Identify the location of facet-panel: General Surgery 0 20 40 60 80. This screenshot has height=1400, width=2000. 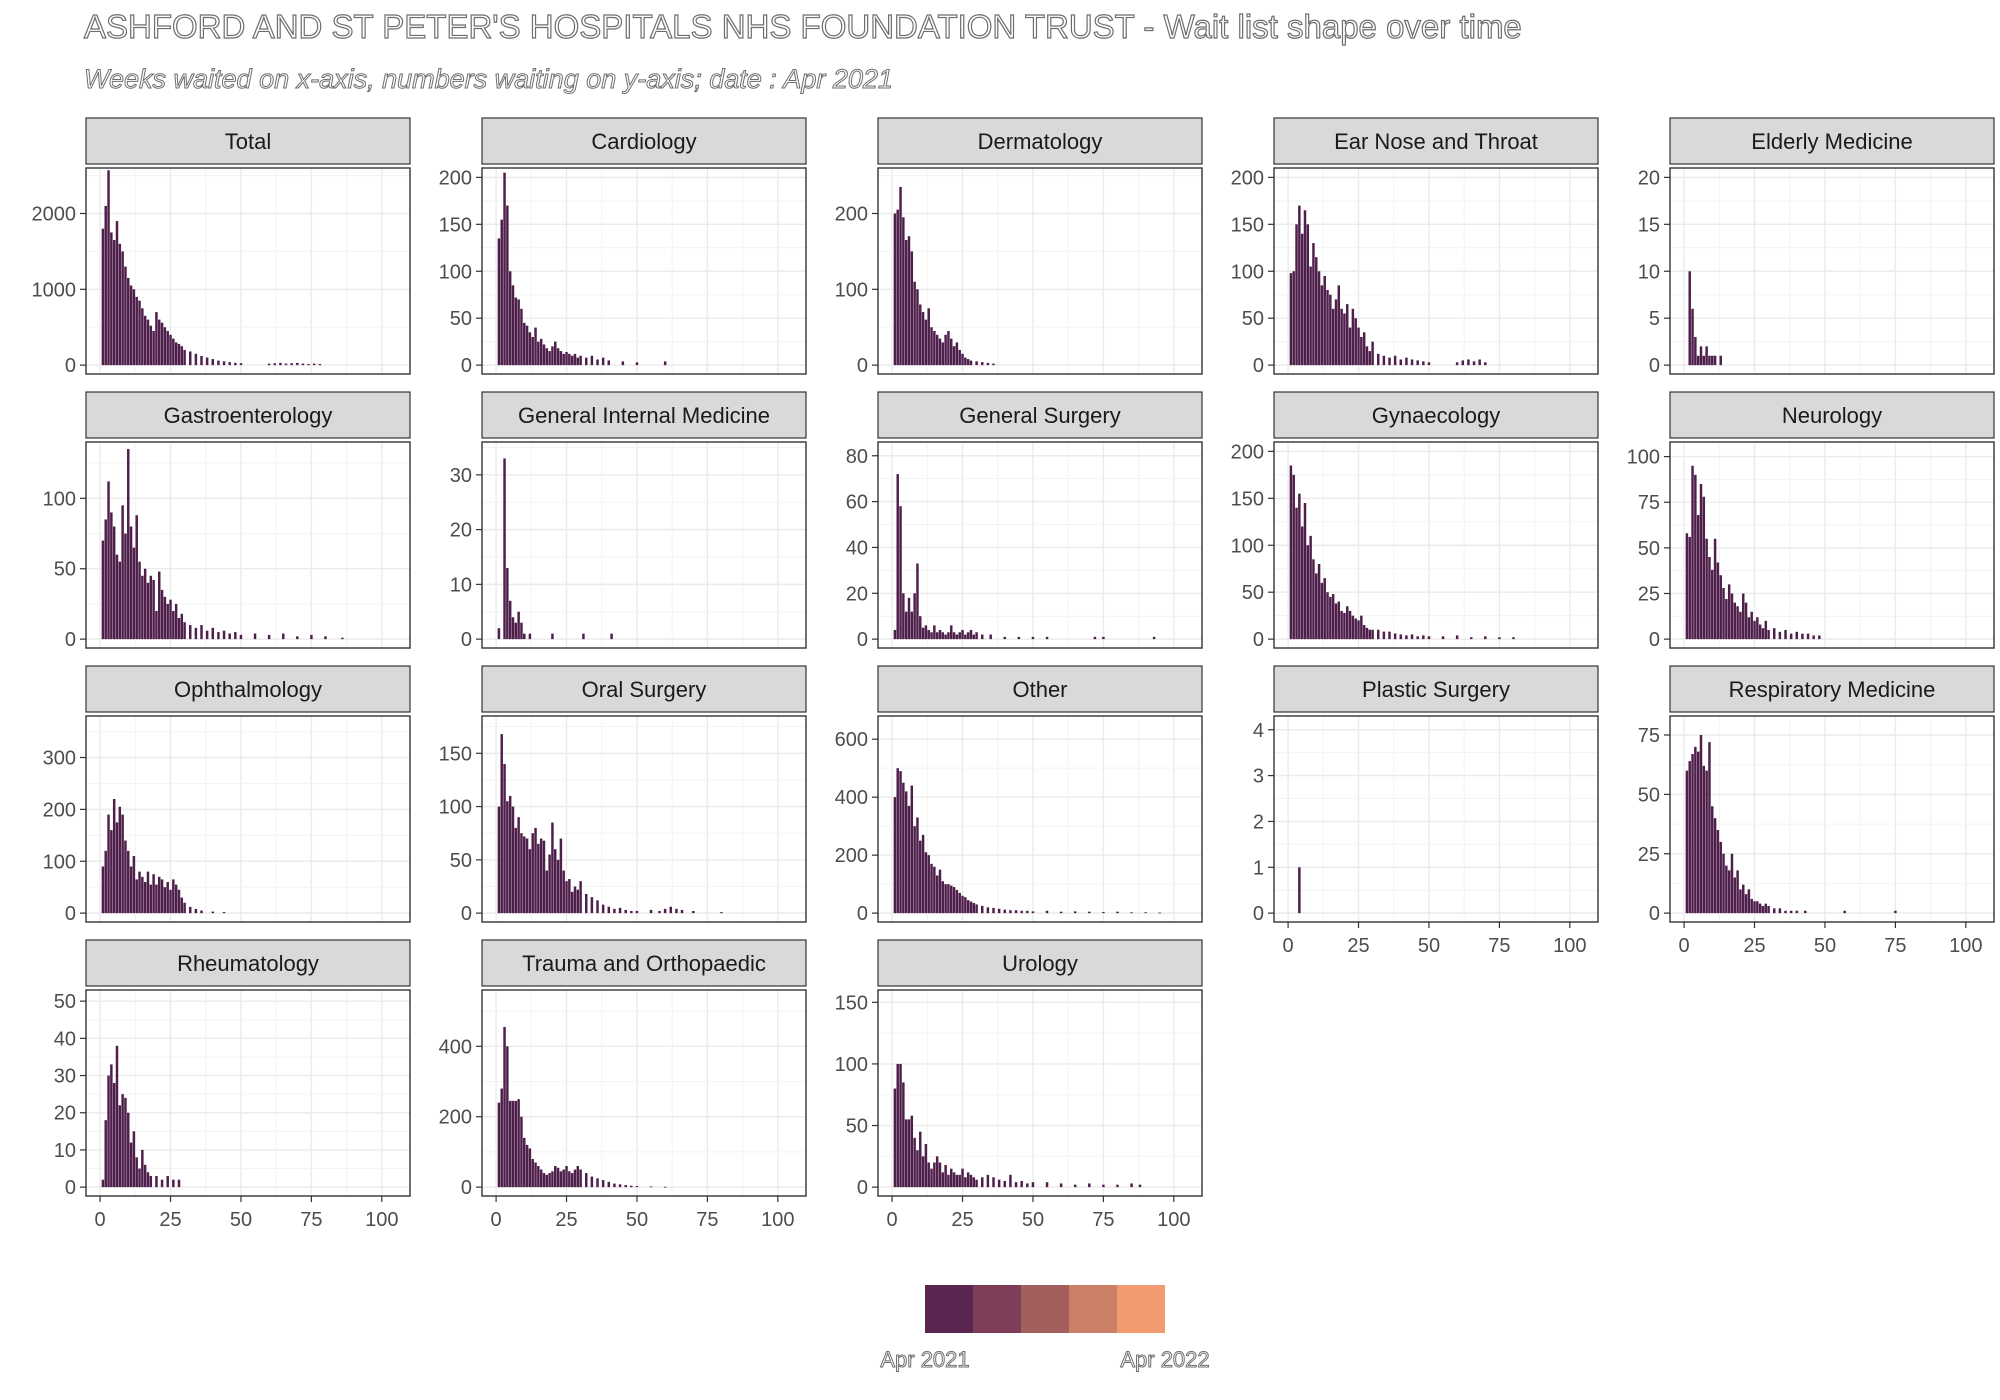
(1024, 521).